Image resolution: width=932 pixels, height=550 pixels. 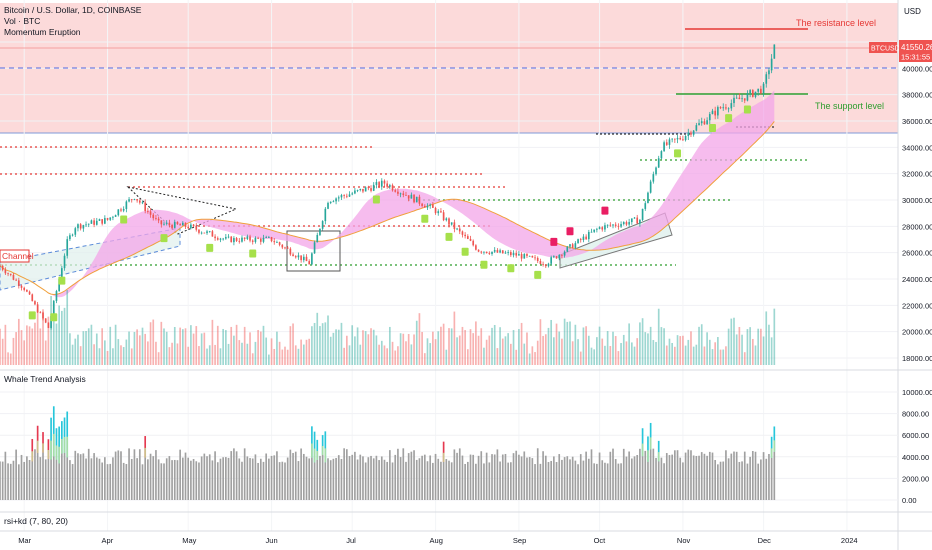 What do you see at coordinates (42, 32) in the screenshot?
I see `momentum-indicator-title: Momentum Eruption` at bounding box center [42, 32].